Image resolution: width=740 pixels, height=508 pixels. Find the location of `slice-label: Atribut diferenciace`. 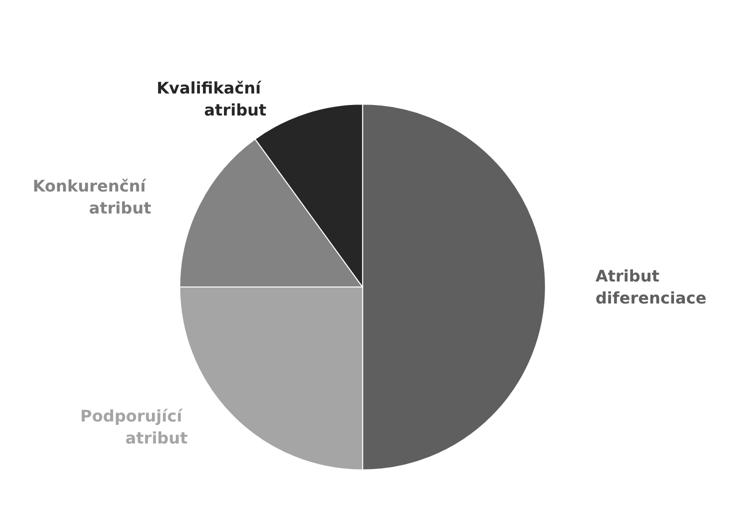

slice-label: Atribut diferenciace is located at coordinates (651, 287).